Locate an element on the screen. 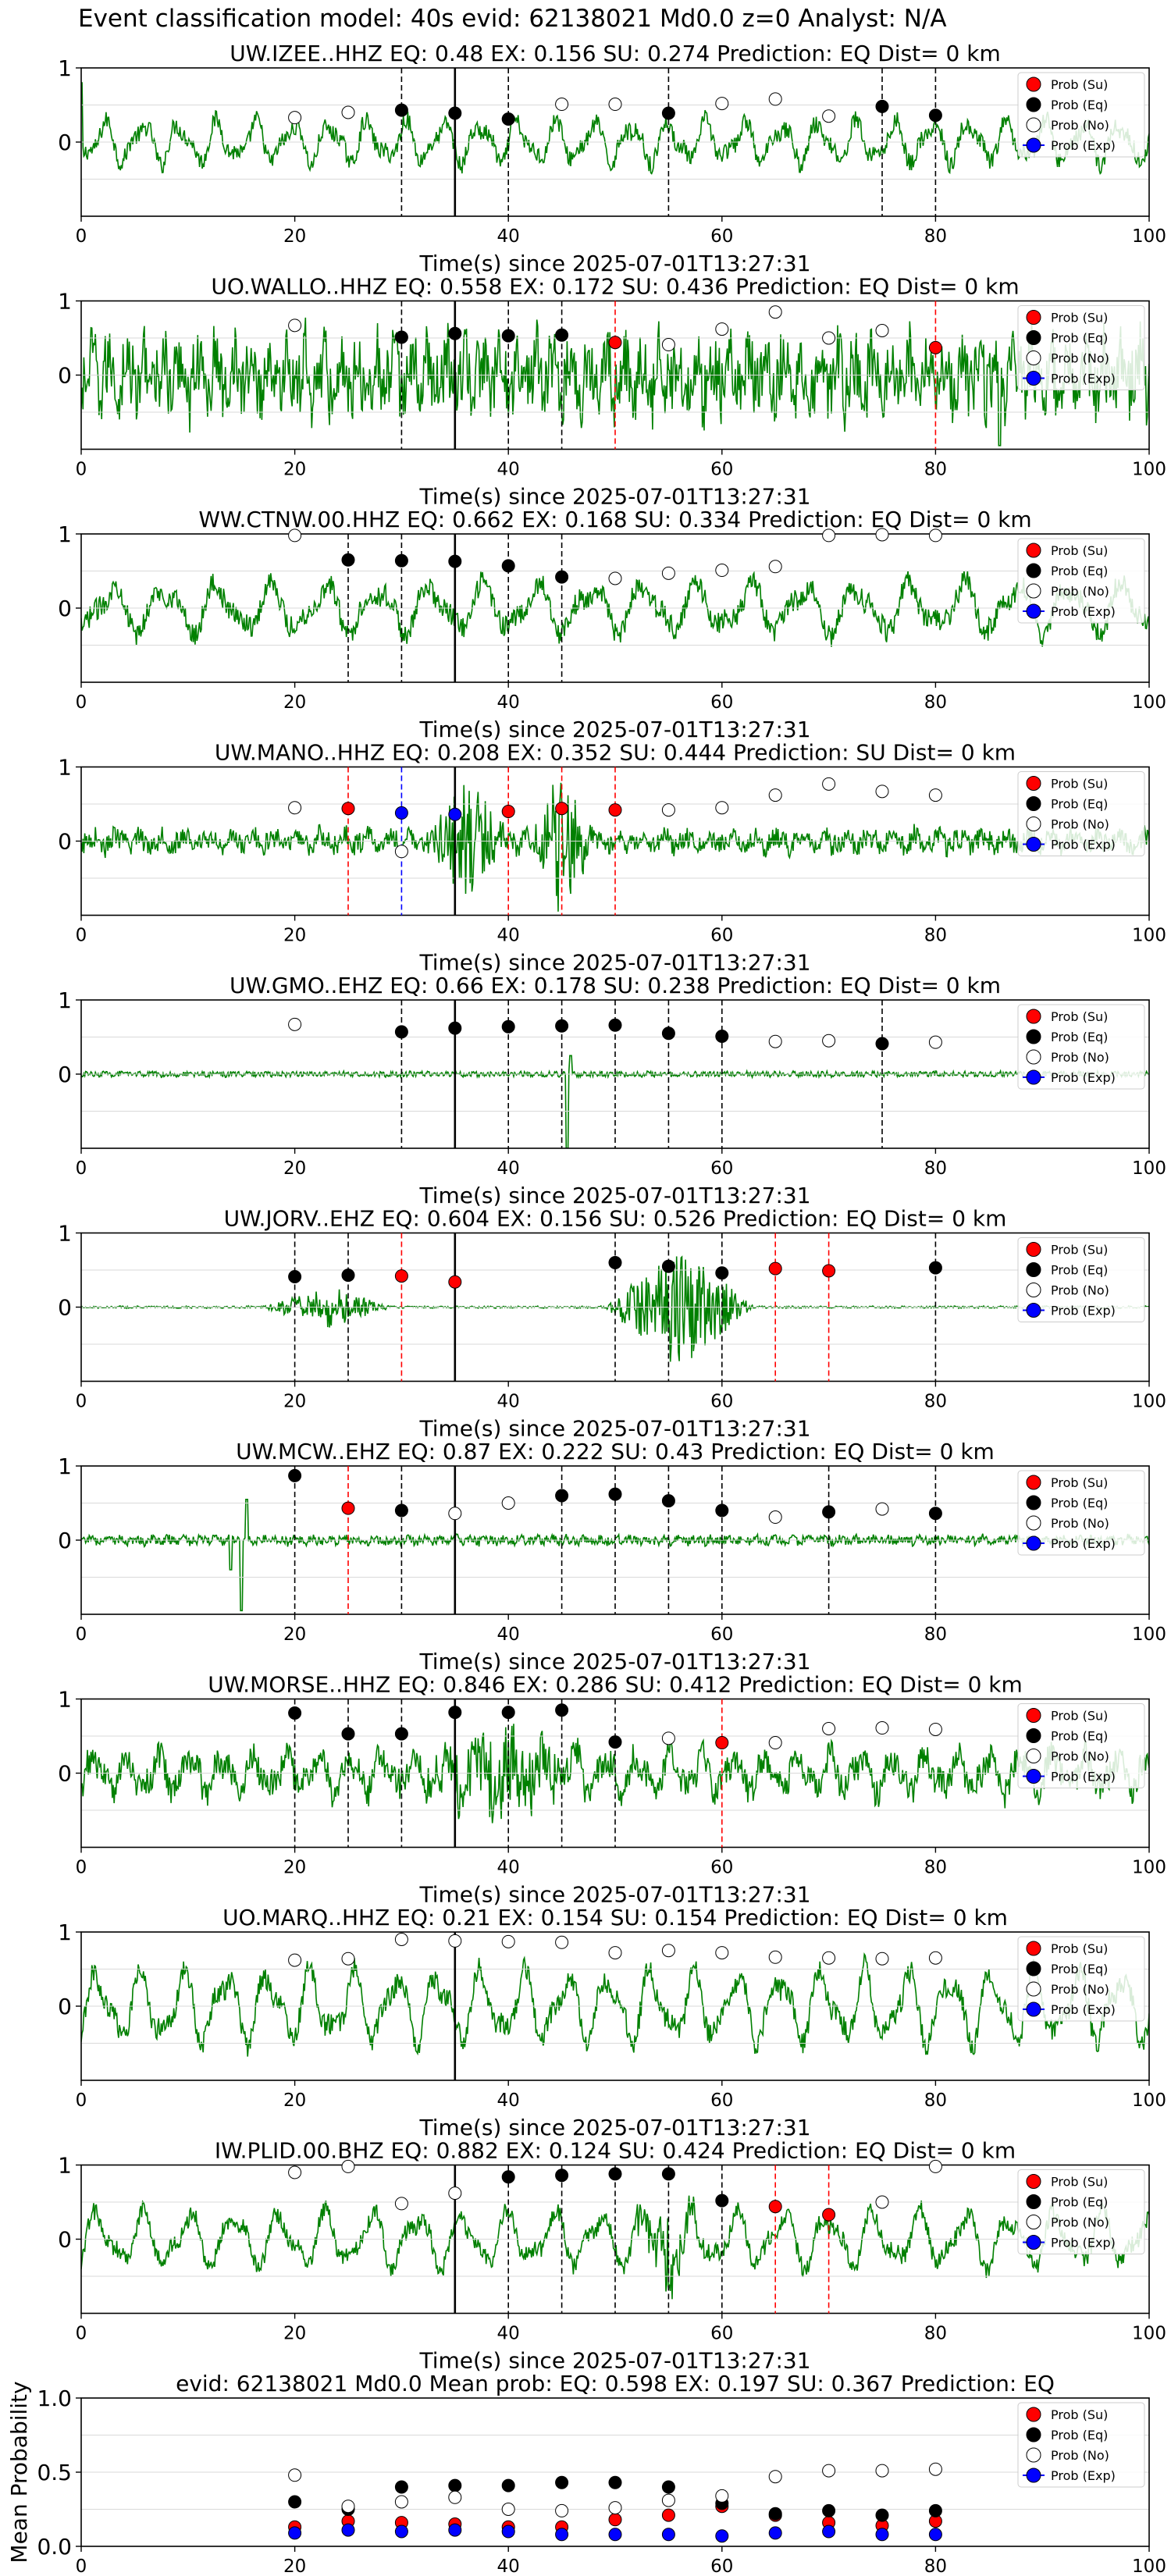 This screenshot has width=1171, height=2576. legend-marker-su is located at coordinates (1033, 783).